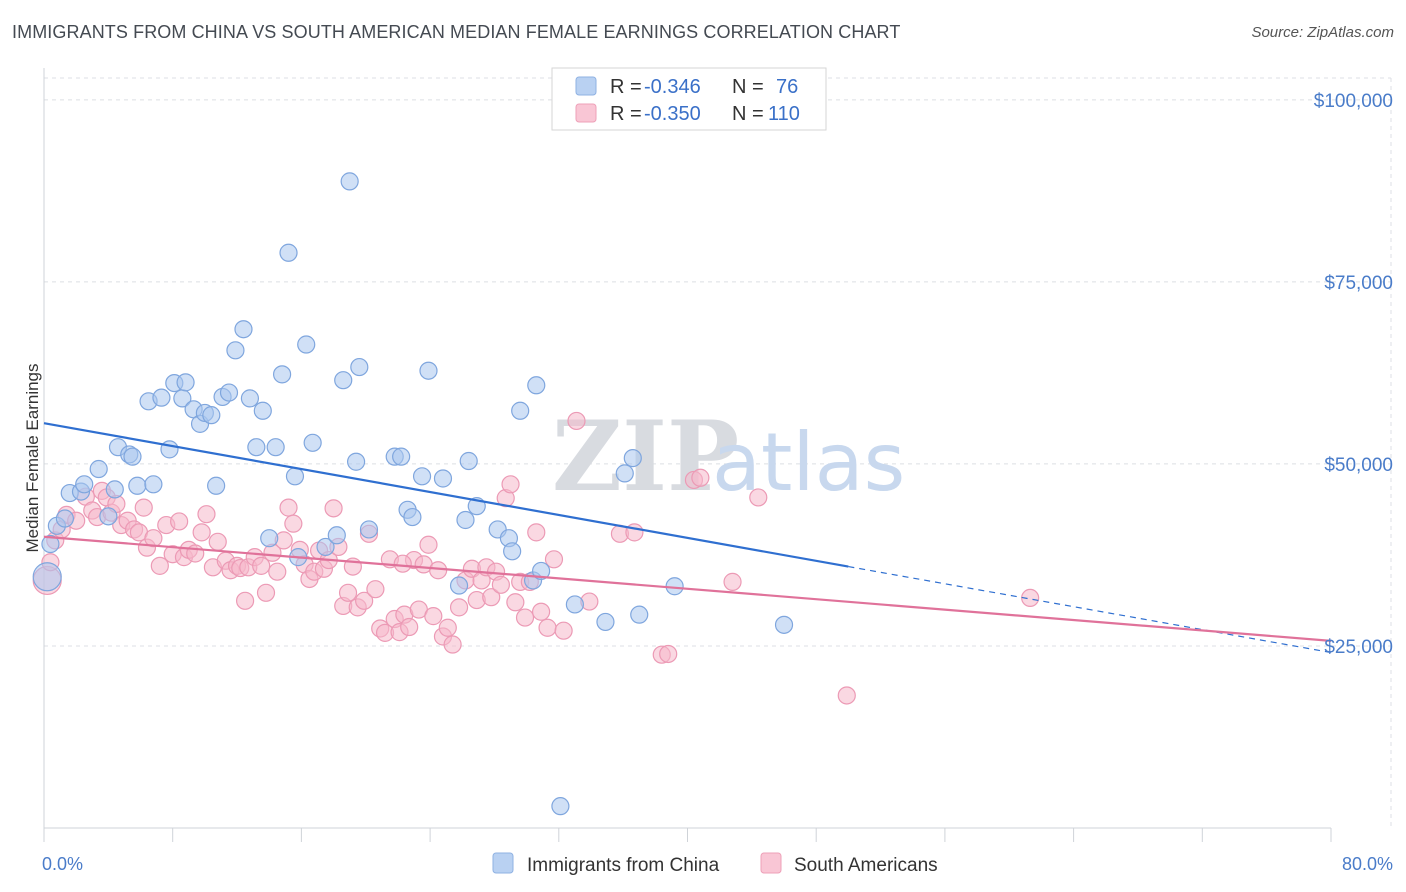 This screenshot has height=892, width=1406. Describe the element at coordinates (689, 99) in the screenshot. I see `legend: R = -0.346 N = 76 R = -0.350 N = 110` at that location.